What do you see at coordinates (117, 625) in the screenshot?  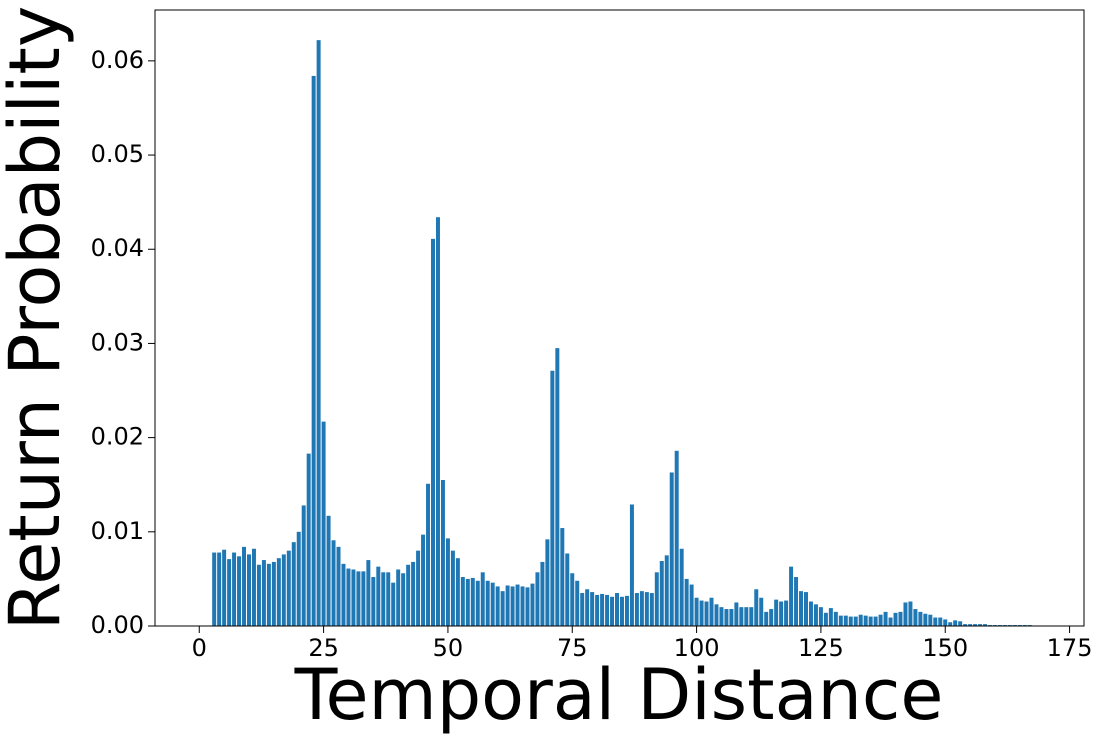 I see `y-tick-label: 0.00` at bounding box center [117, 625].